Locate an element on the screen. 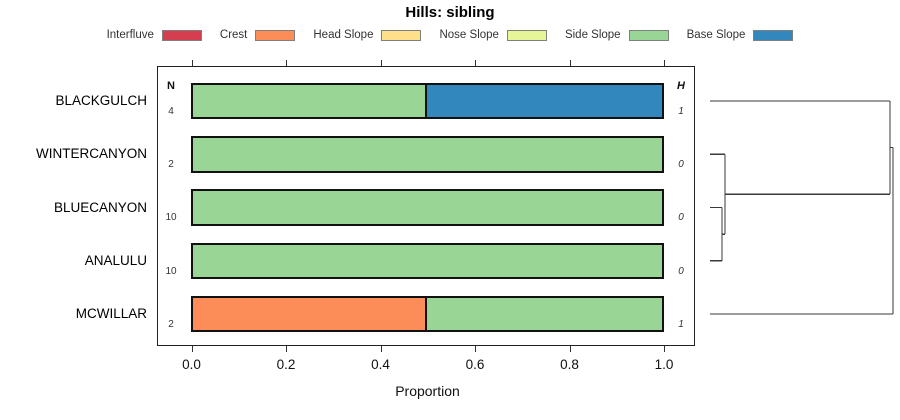 This screenshot has width=900, height=420. legend-item-head-slope: Head Slope is located at coordinates (367, 35).